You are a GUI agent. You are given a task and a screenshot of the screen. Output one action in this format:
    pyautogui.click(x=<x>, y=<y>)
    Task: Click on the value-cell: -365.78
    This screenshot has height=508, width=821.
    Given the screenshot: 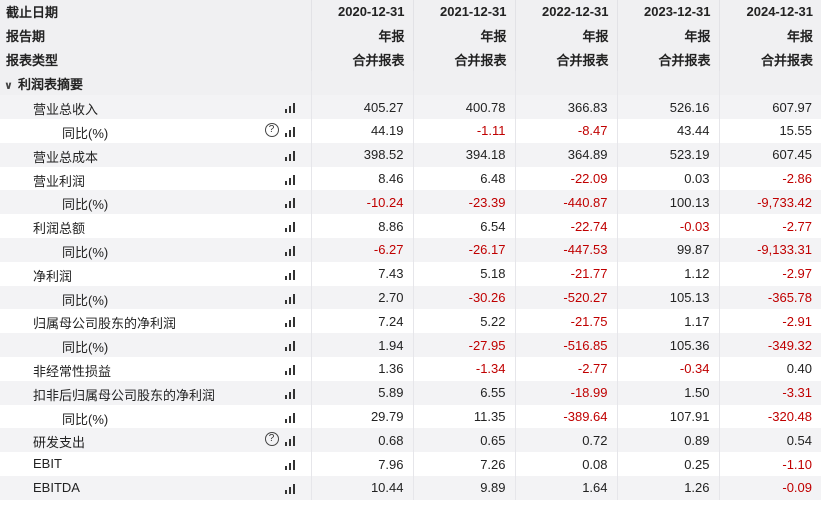 What is the action you would take?
    pyautogui.click(x=769, y=297)
    